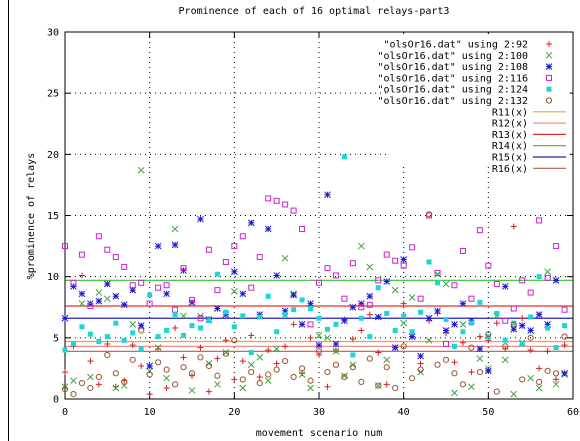  What do you see at coordinates (510, 146) in the screenshot?
I see `legend-label: R14(x)` at bounding box center [510, 146].